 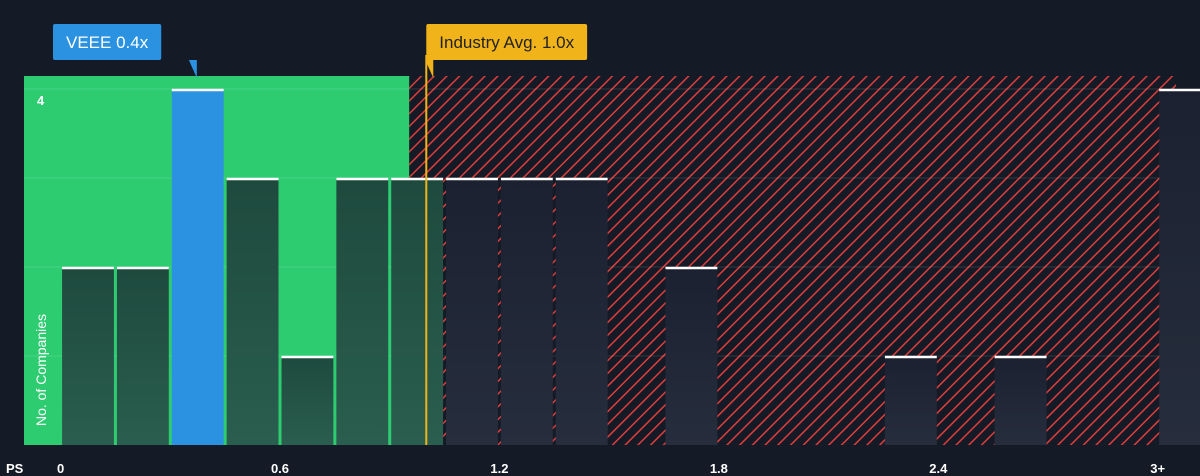 What do you see at coordinates (60, 468) in the screenshot?
I see `x-tick-label: 0` at bounding box center [60, 468].